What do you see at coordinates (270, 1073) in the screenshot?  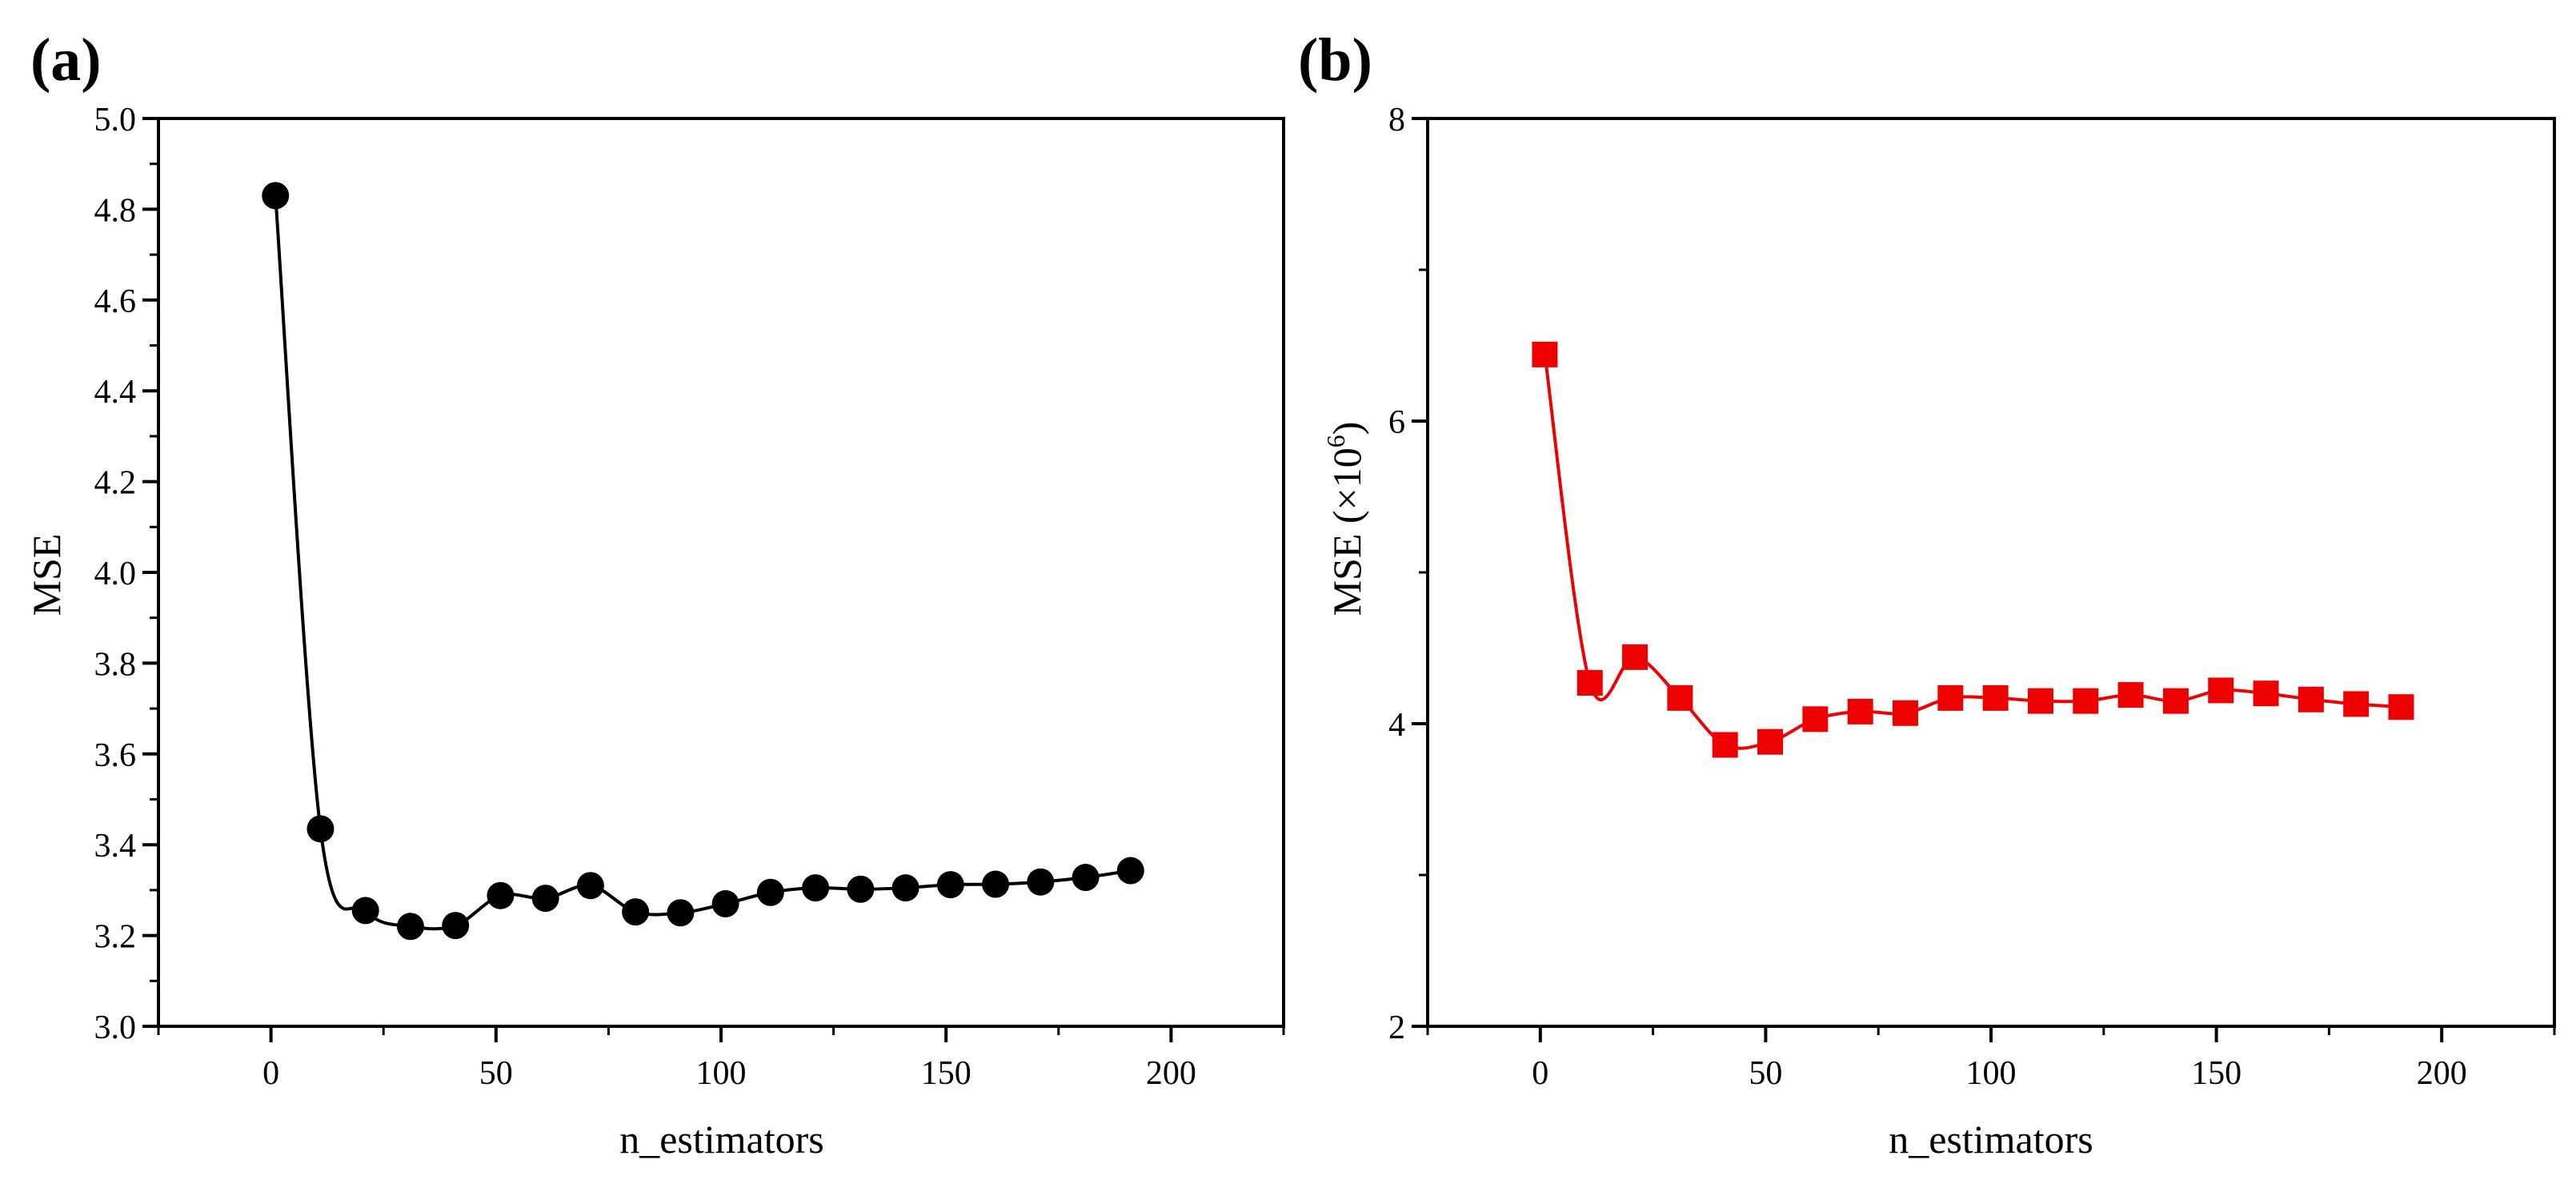 I see `x-tick-label-a: 0` at bounding box center [270, 1073].